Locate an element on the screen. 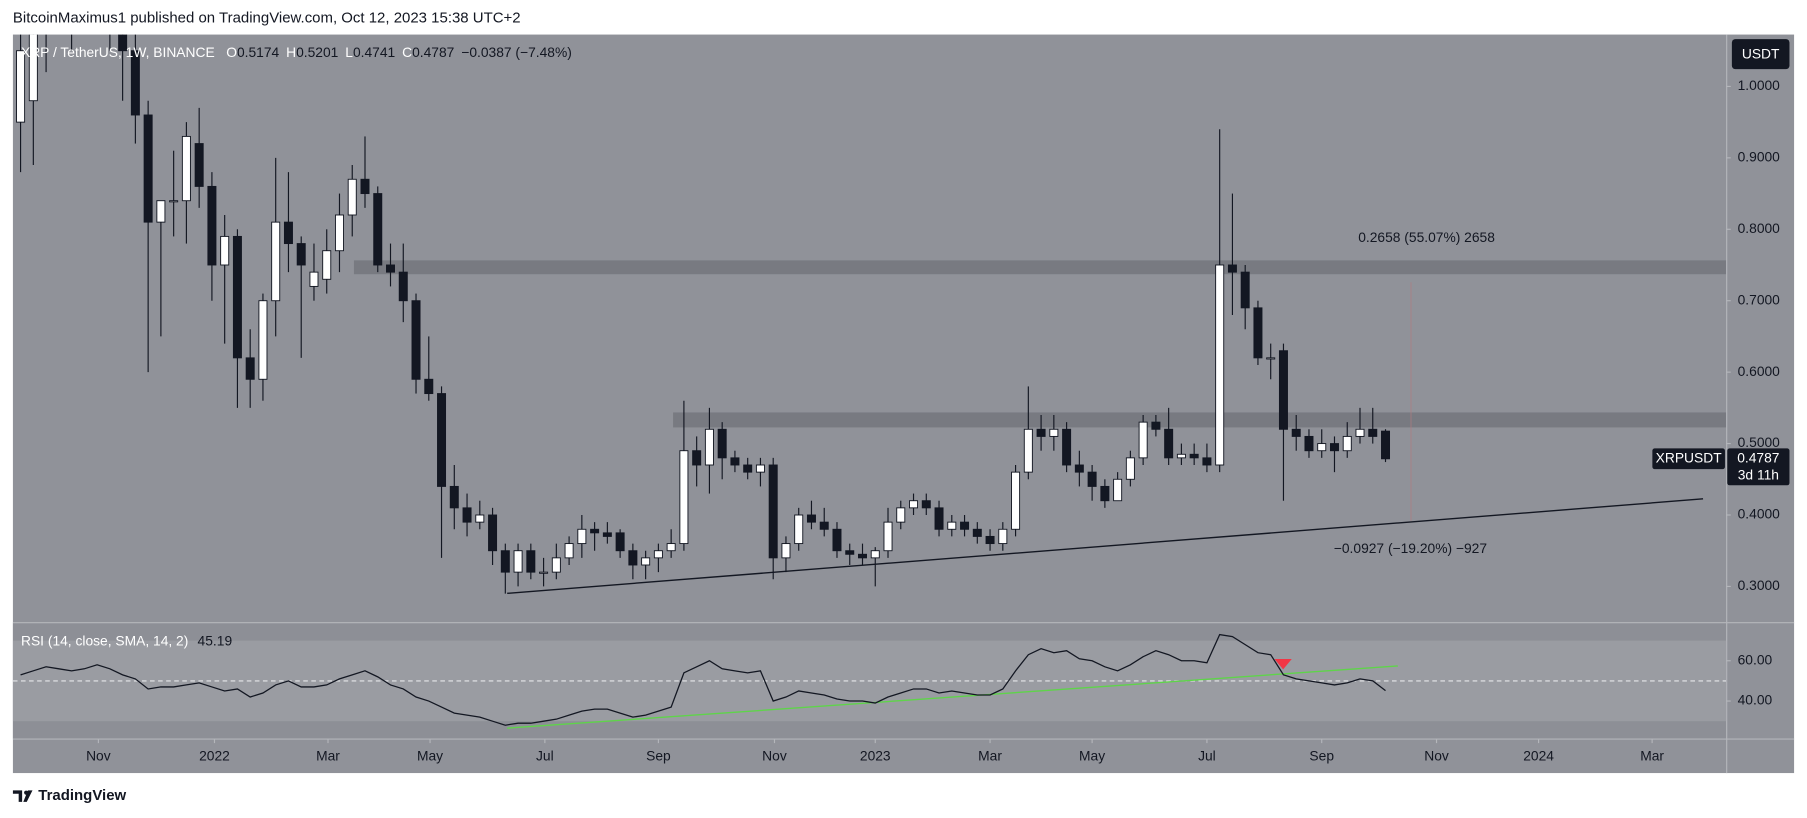  ohlc-key: C is located at coordinates (407, 52).